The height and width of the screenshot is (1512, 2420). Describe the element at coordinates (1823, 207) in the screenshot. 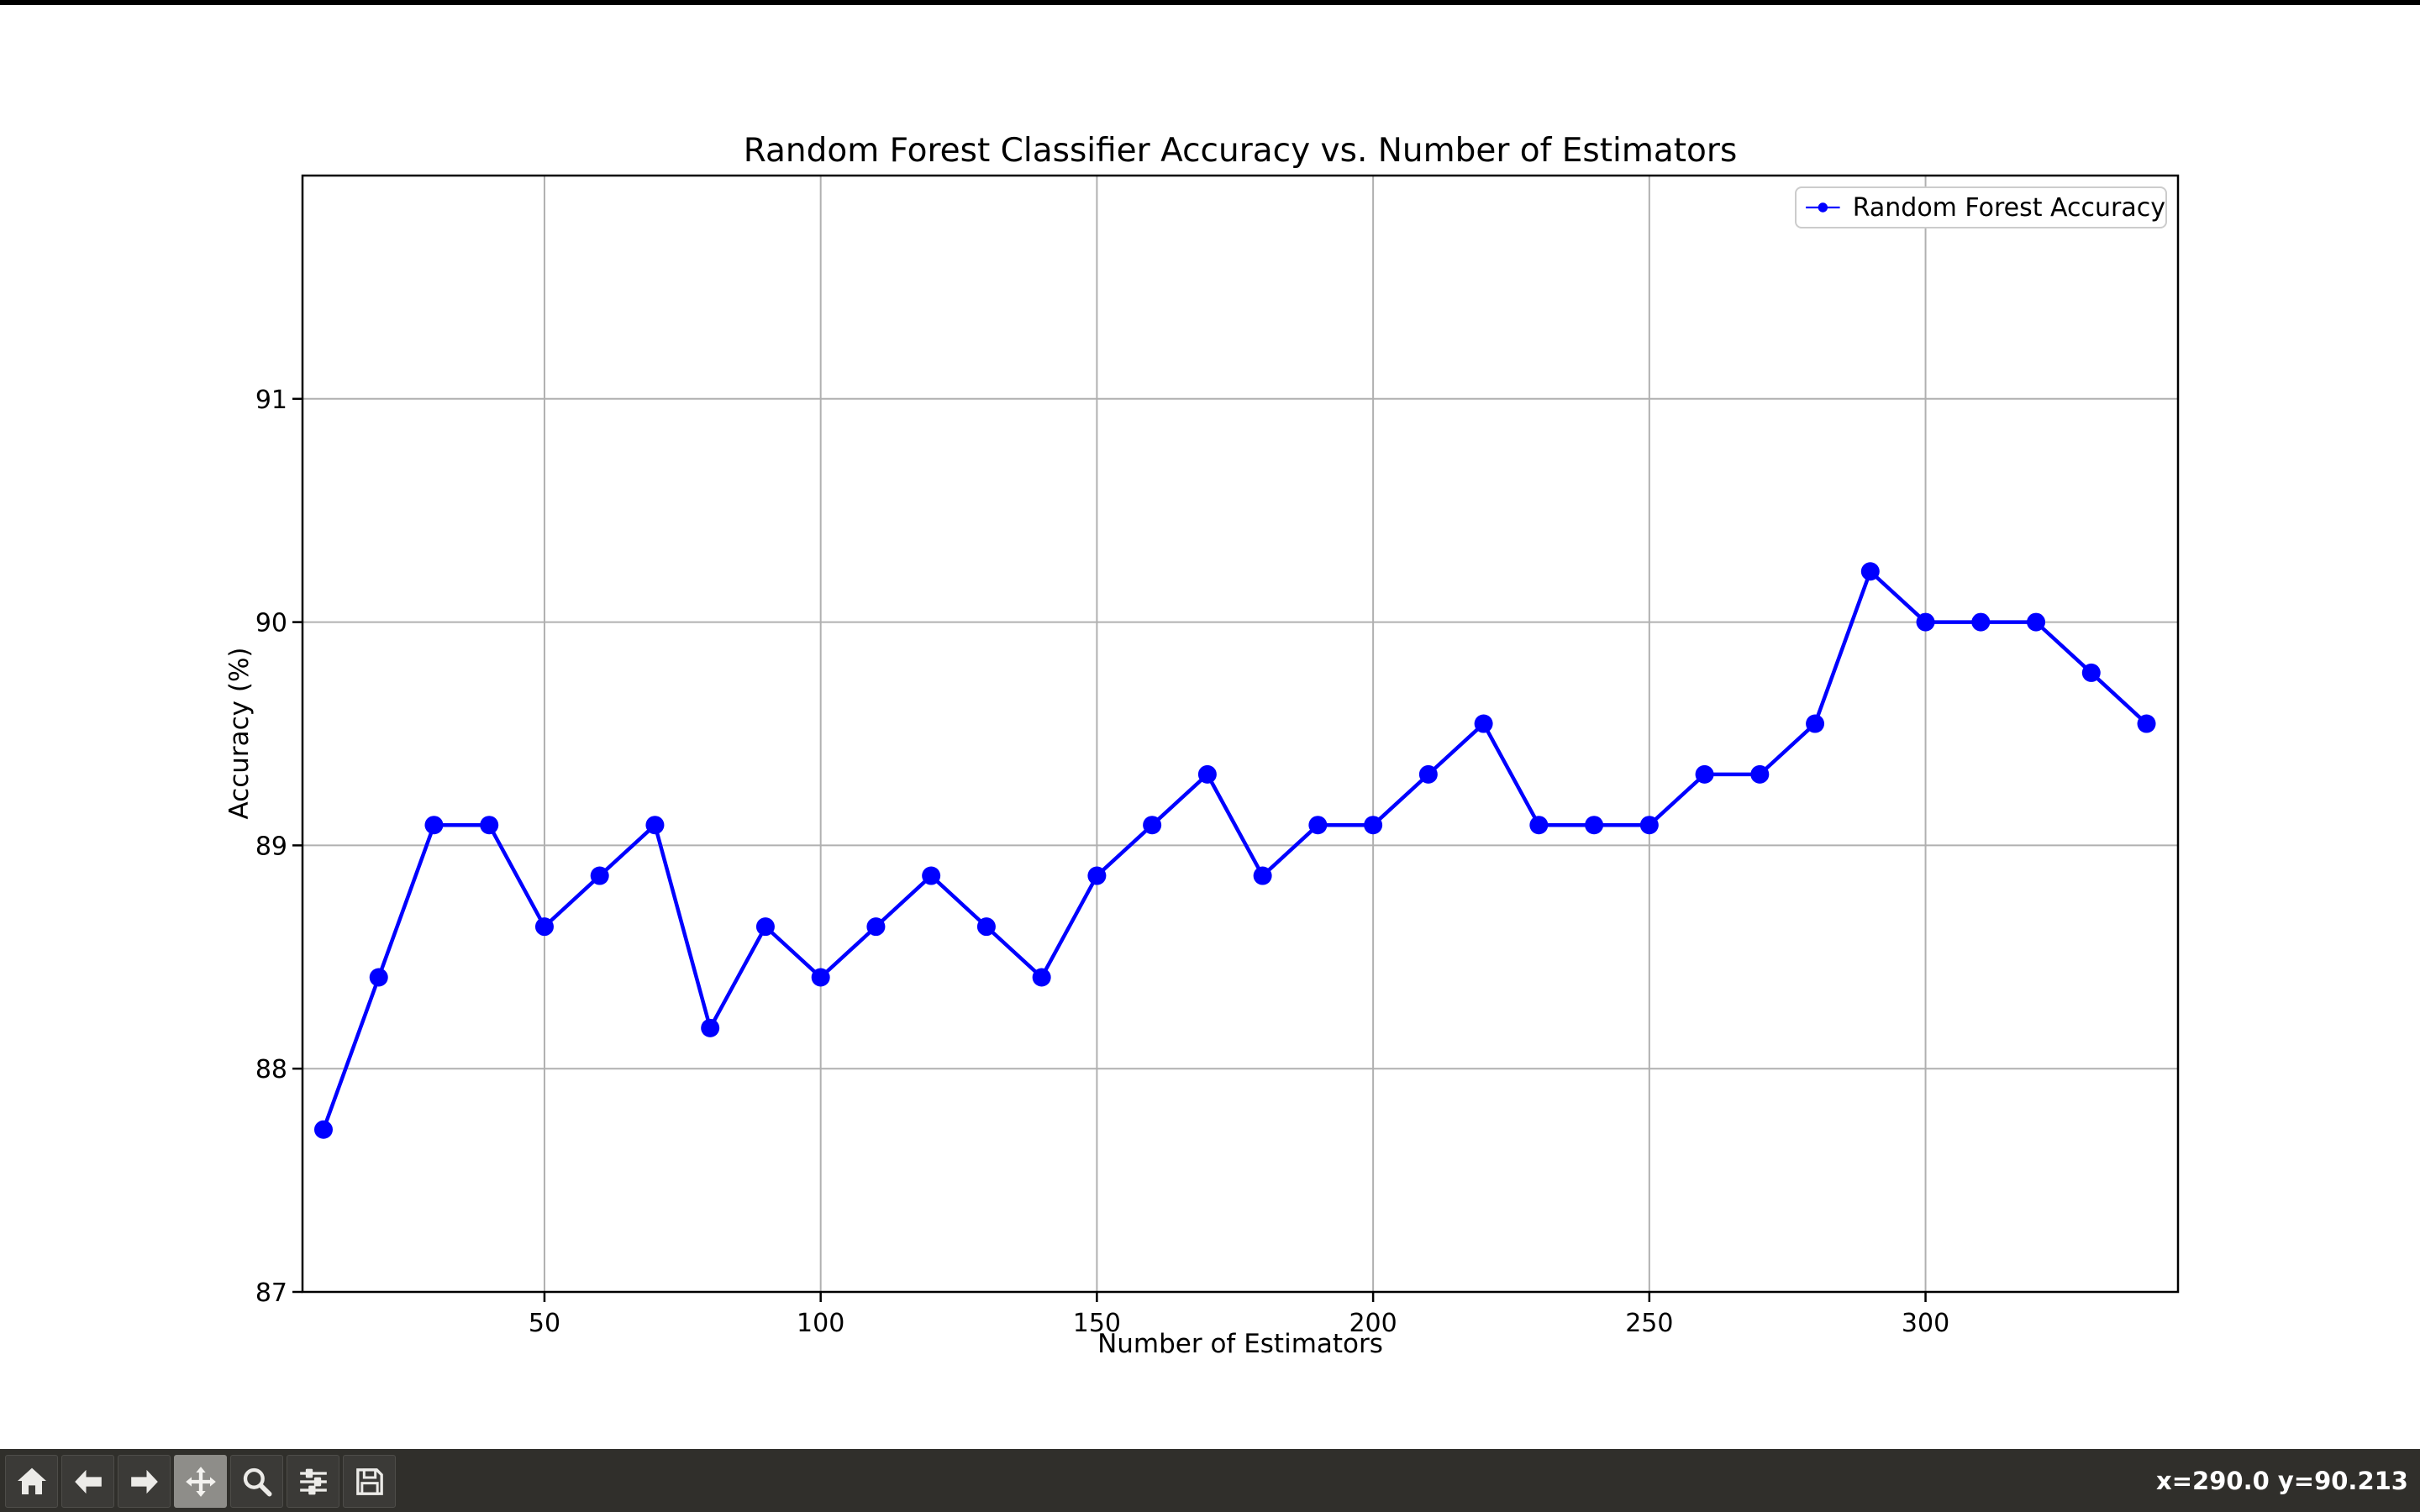

I see `legend-line-sample` at that location.